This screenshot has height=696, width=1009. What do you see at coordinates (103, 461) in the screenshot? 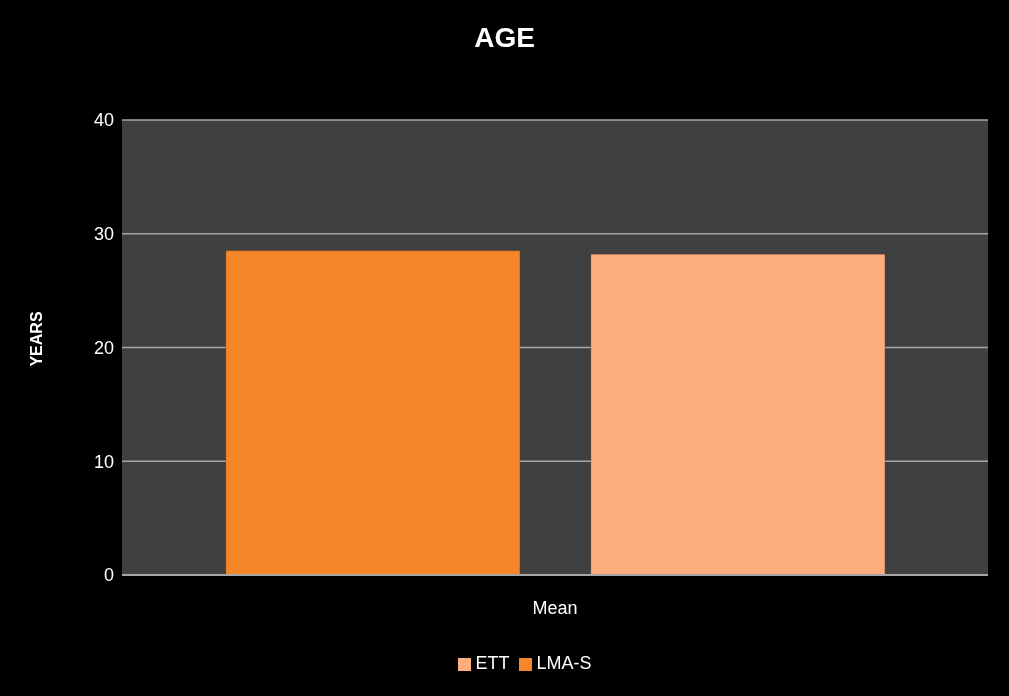
I see `y-tick-label: 10` at bounding box center [103, 461].